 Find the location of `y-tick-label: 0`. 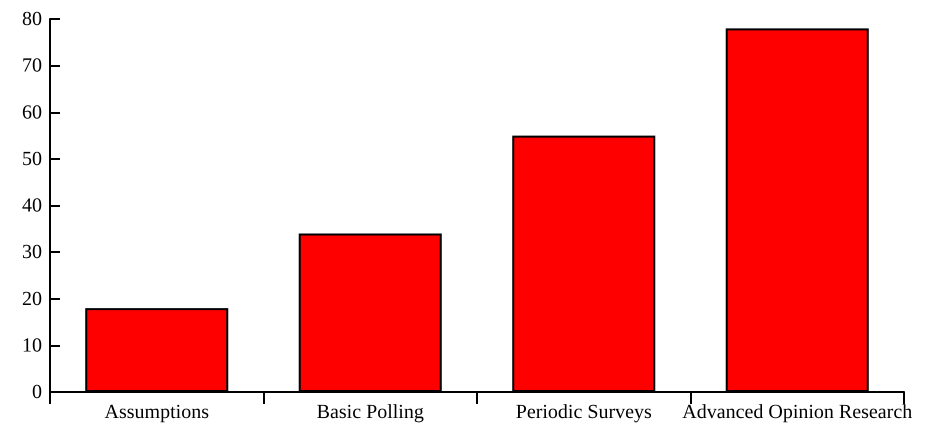

y-tick-label: 0 is located at coordinates (37, 392).